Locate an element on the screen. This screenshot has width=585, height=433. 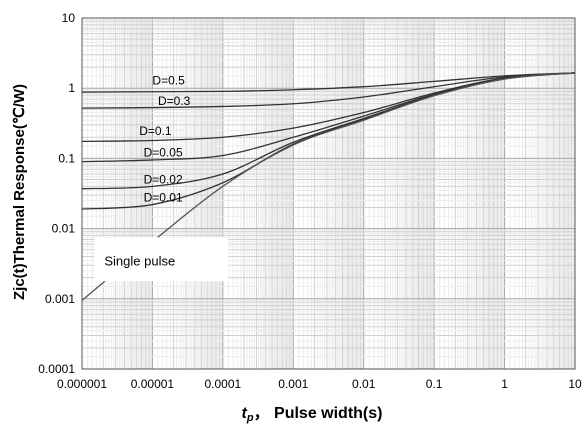
y-tick-label: 10 is located at coordinates (69, 18).